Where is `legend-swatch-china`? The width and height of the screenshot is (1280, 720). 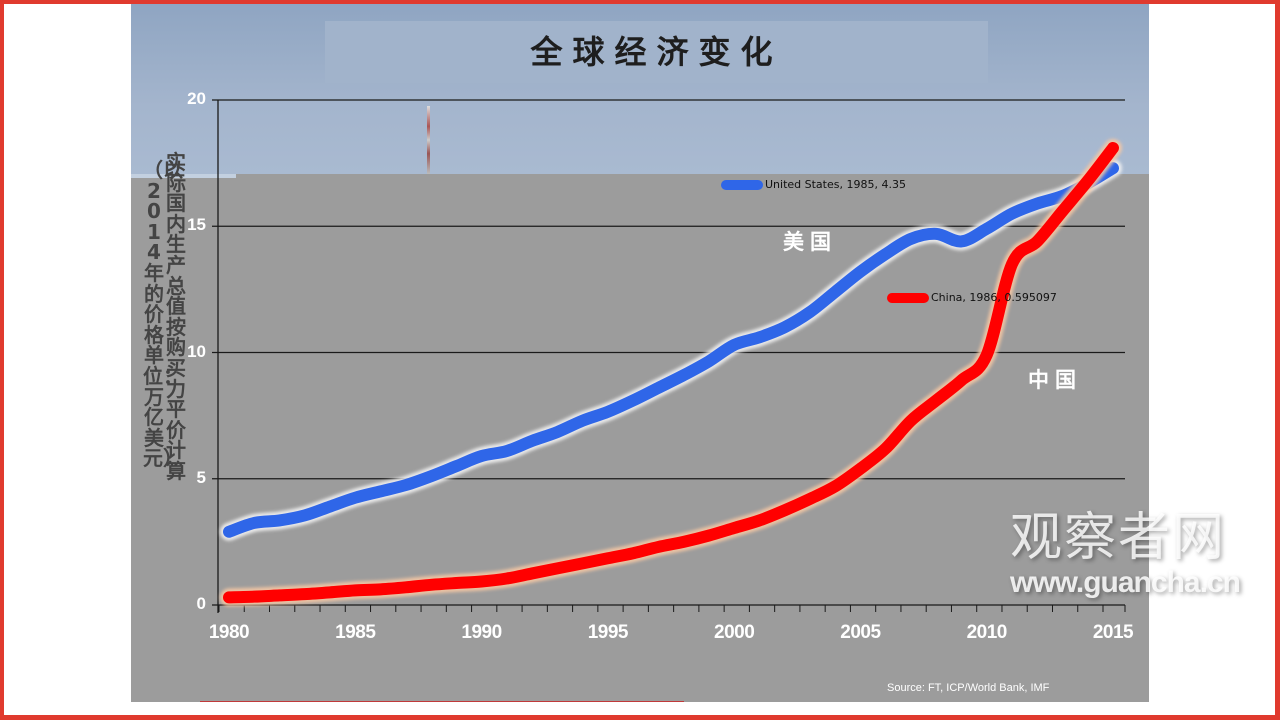 legend-swatch-china is located at coordinates (908, 297).